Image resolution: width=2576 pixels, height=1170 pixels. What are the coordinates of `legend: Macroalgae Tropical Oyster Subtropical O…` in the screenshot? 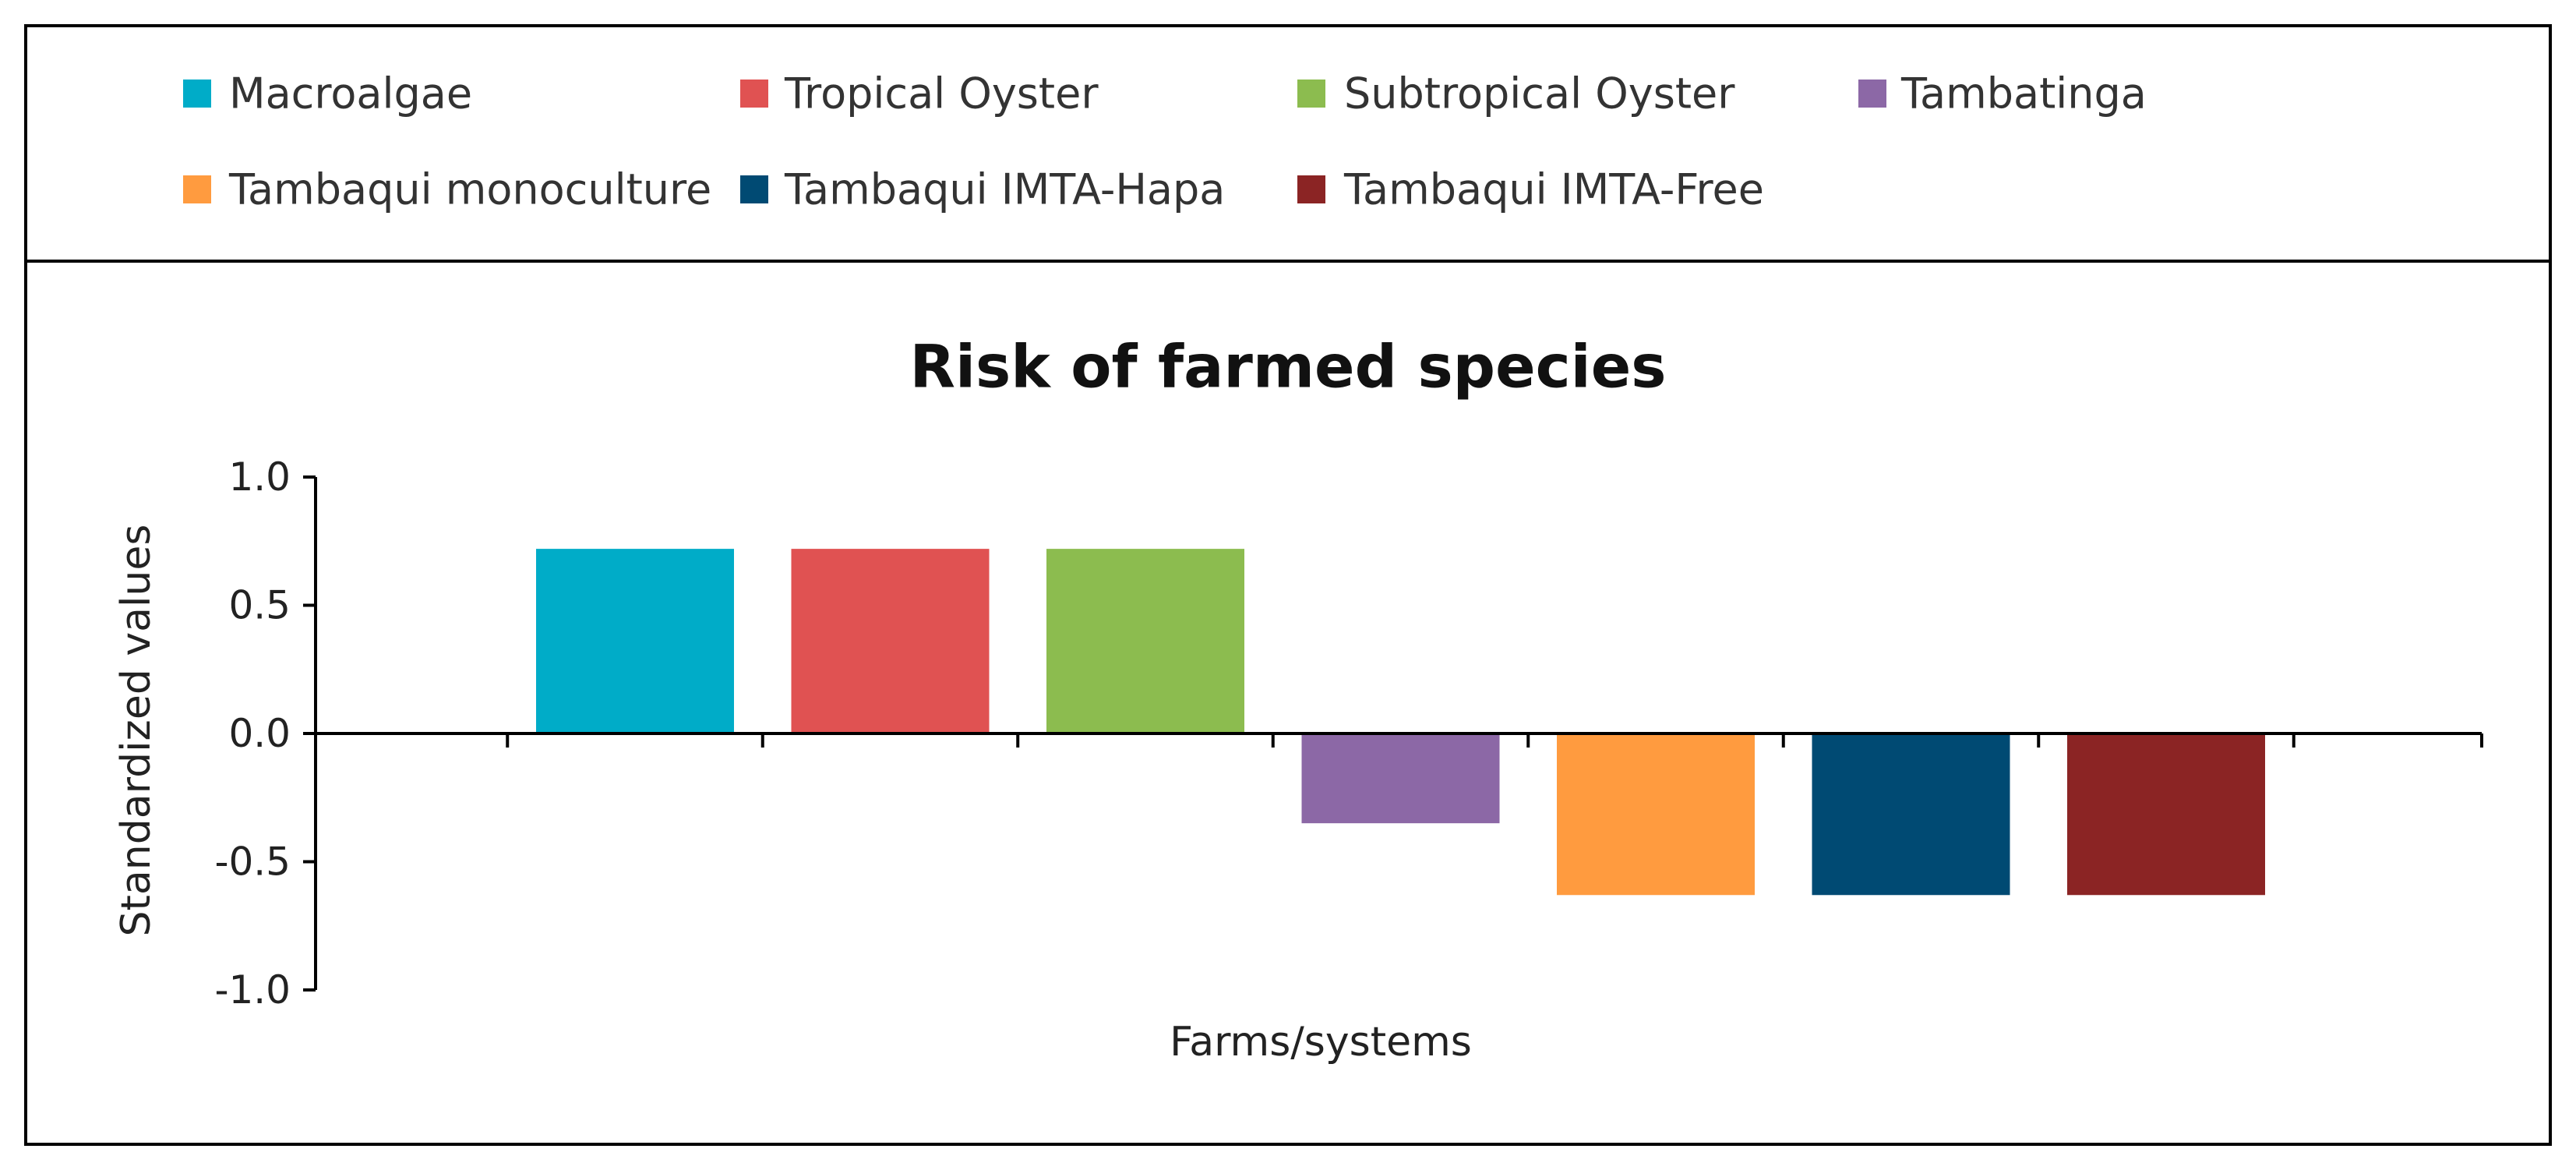 It's located at (1165, 141).